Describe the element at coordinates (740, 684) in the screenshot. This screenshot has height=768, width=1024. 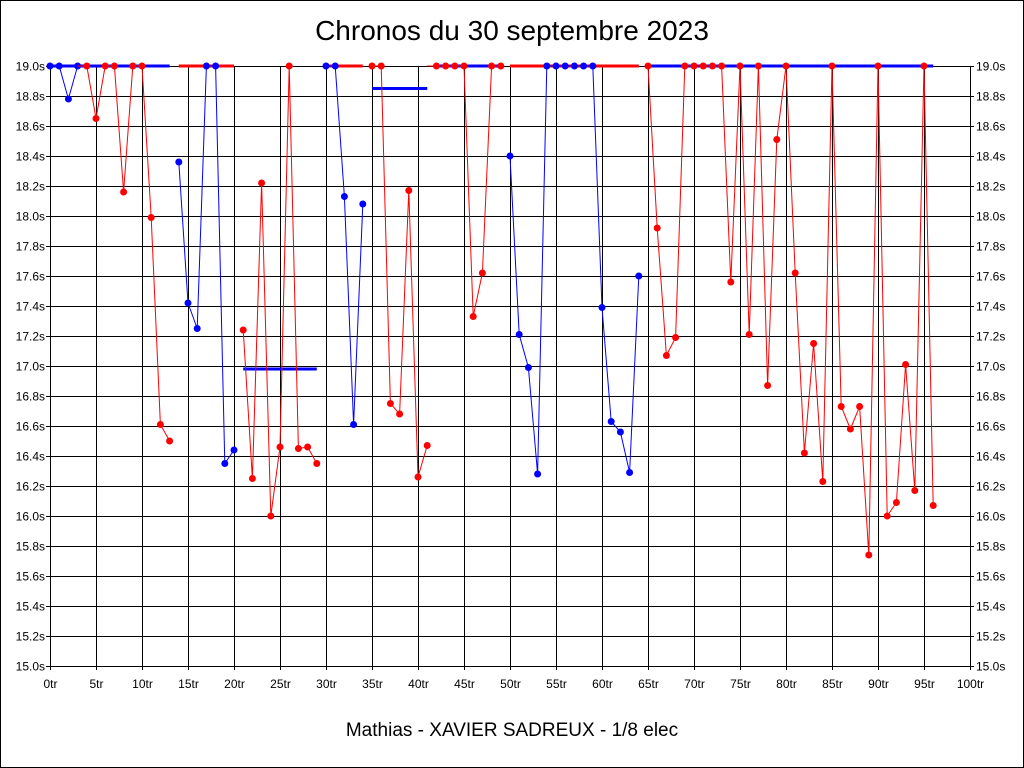
I see `x-tick-label: 75tr` at that location.